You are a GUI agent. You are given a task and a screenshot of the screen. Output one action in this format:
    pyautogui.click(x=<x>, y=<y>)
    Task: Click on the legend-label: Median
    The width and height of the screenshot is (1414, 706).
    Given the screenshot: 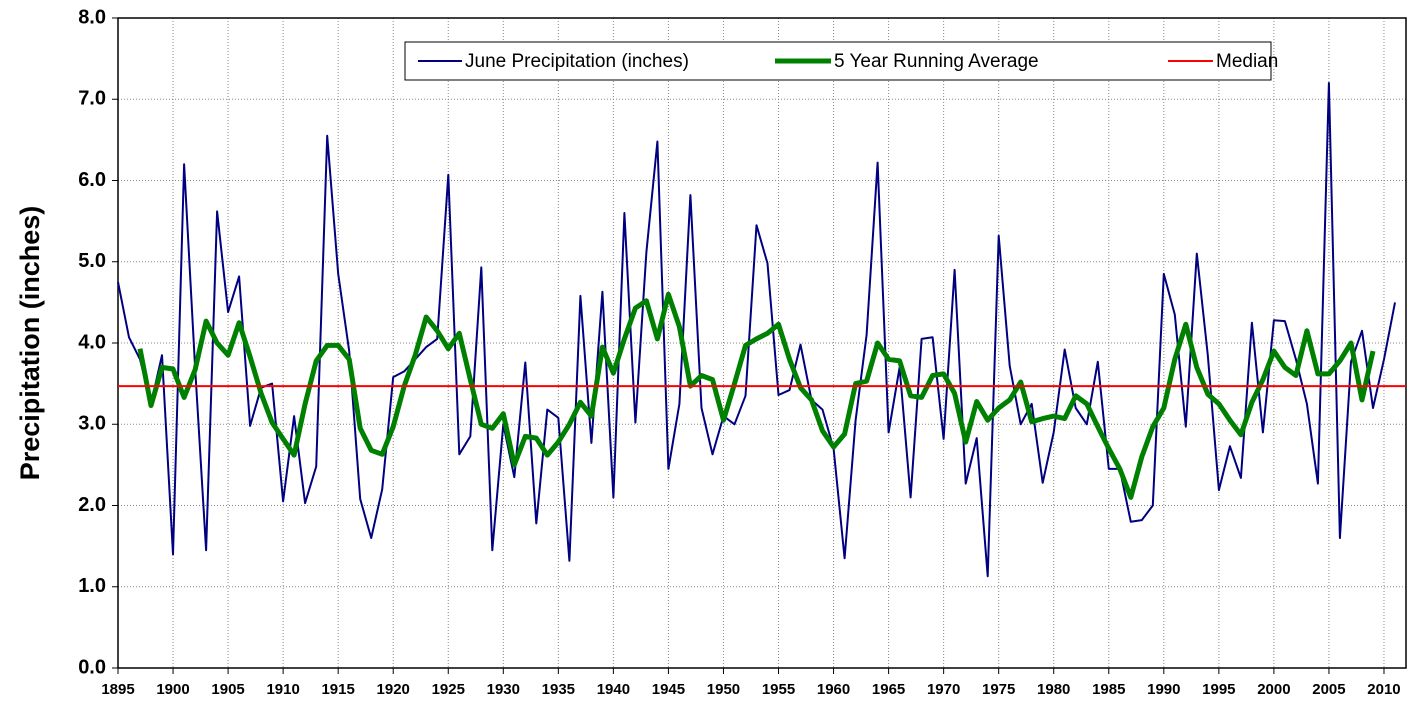 What is the action you would take?
    pyautogui.click(x=1247, y=61)
    